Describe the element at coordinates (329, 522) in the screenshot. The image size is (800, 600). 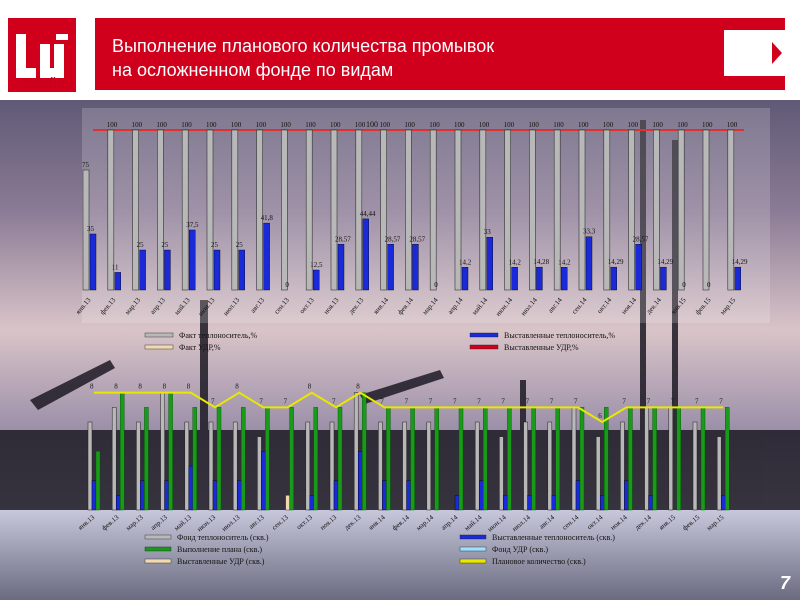
I see `x-tick: ноя.13` at that location.